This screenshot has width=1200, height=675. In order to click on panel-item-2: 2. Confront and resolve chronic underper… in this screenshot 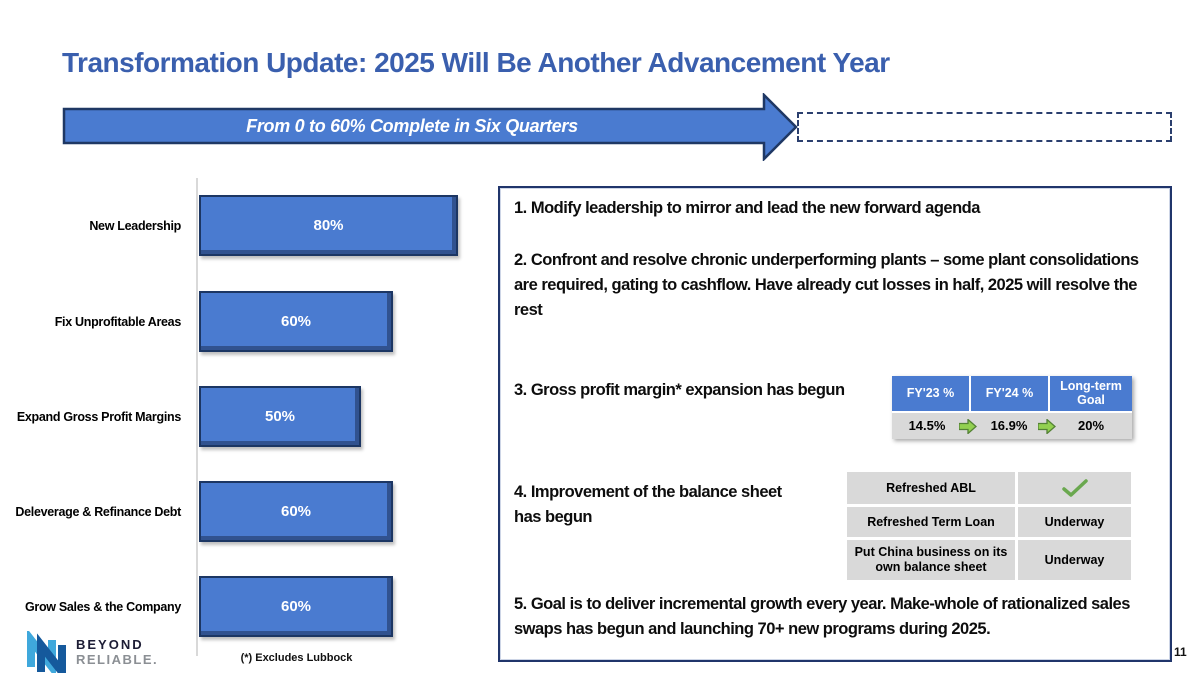, I will do `click(826, 285)`.